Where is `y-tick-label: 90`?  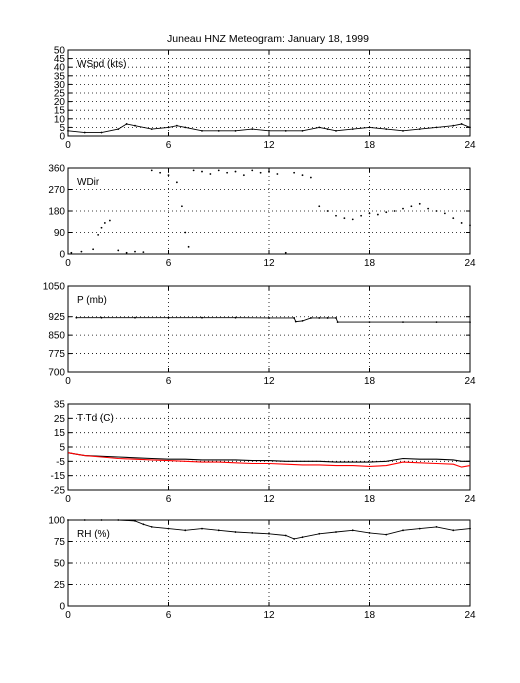 y-tick-label: 90 is located at coordinates (60, 233).